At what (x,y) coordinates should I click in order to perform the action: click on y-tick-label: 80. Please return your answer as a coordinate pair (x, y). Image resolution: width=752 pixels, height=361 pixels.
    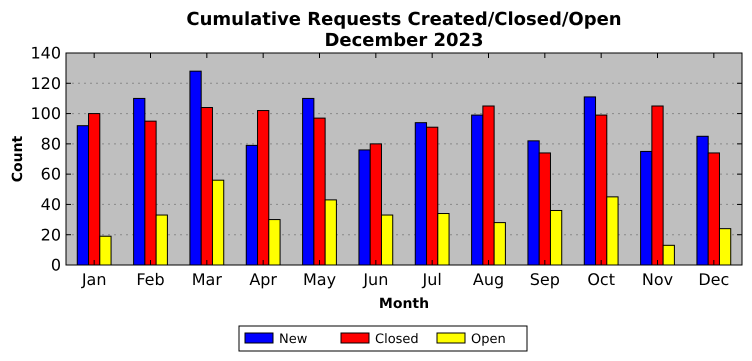
    Looking at the image, I should click on (50, 144).